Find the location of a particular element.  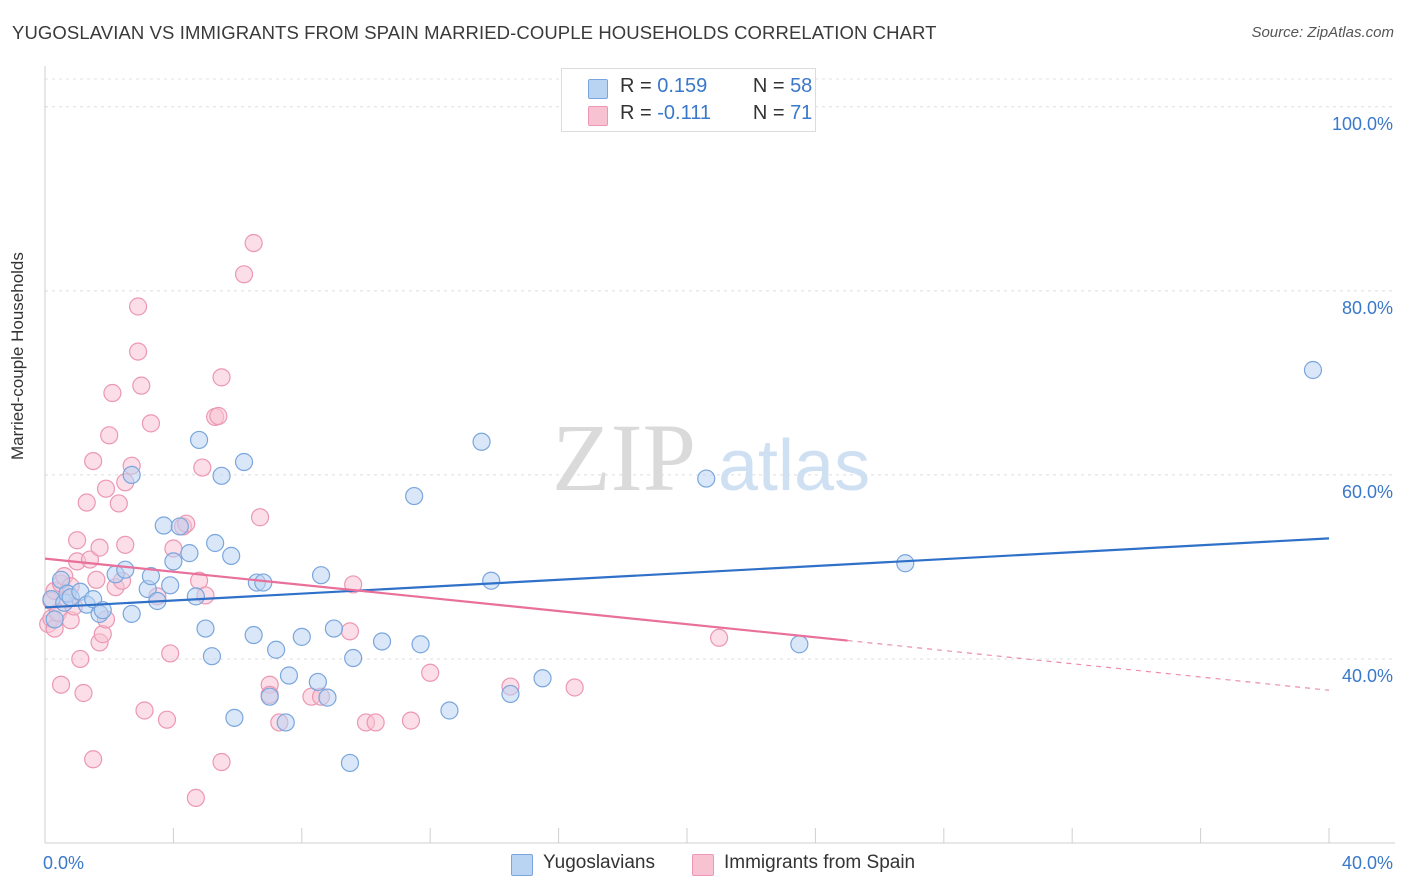

watermark-zip: ZIP is located at coordinates (624, 457).